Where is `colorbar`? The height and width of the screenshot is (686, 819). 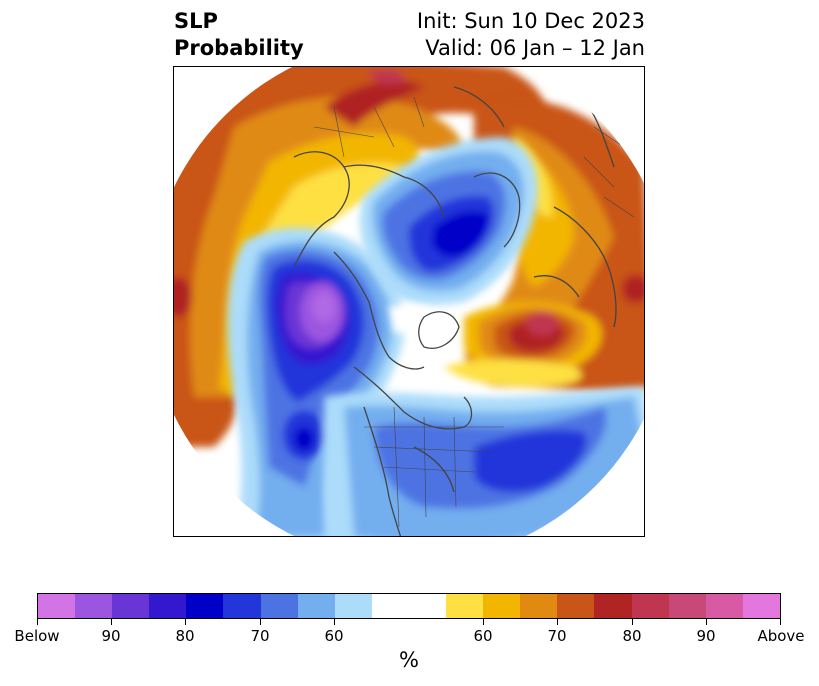
colorbar is located at coordinates (409, 606).